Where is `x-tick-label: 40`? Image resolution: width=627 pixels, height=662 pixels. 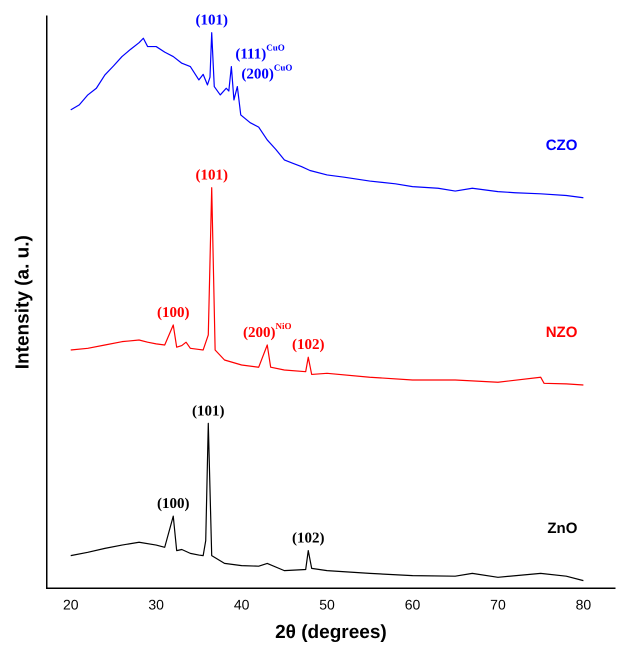
x-tick-label: 40 is located at coordinates (242, 604).